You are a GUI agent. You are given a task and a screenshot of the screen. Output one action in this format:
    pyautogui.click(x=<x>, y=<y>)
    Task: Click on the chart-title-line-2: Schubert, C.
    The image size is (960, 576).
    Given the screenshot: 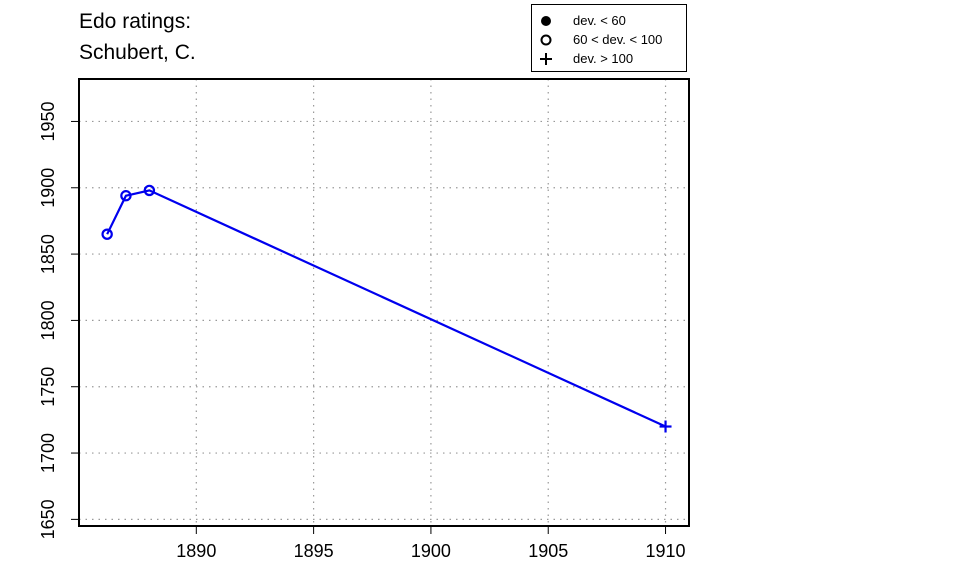 What is the action you would take?
    pyautogui.click(x=137, y=52)
    